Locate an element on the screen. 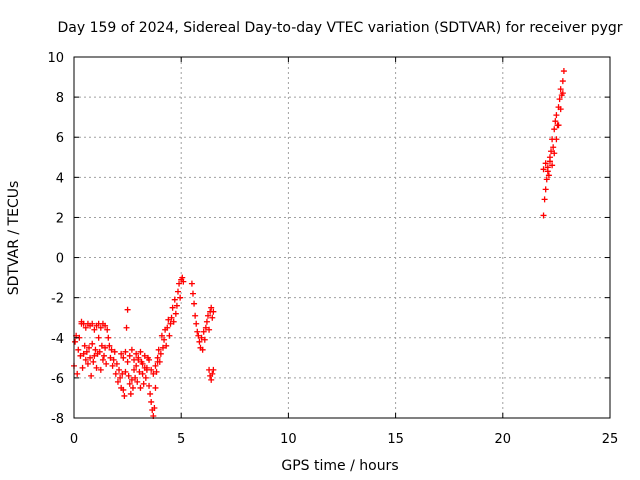 The height and width of the screenshot is (480, 640). y-tick-label: 4 is located at coordinates (60, 178).